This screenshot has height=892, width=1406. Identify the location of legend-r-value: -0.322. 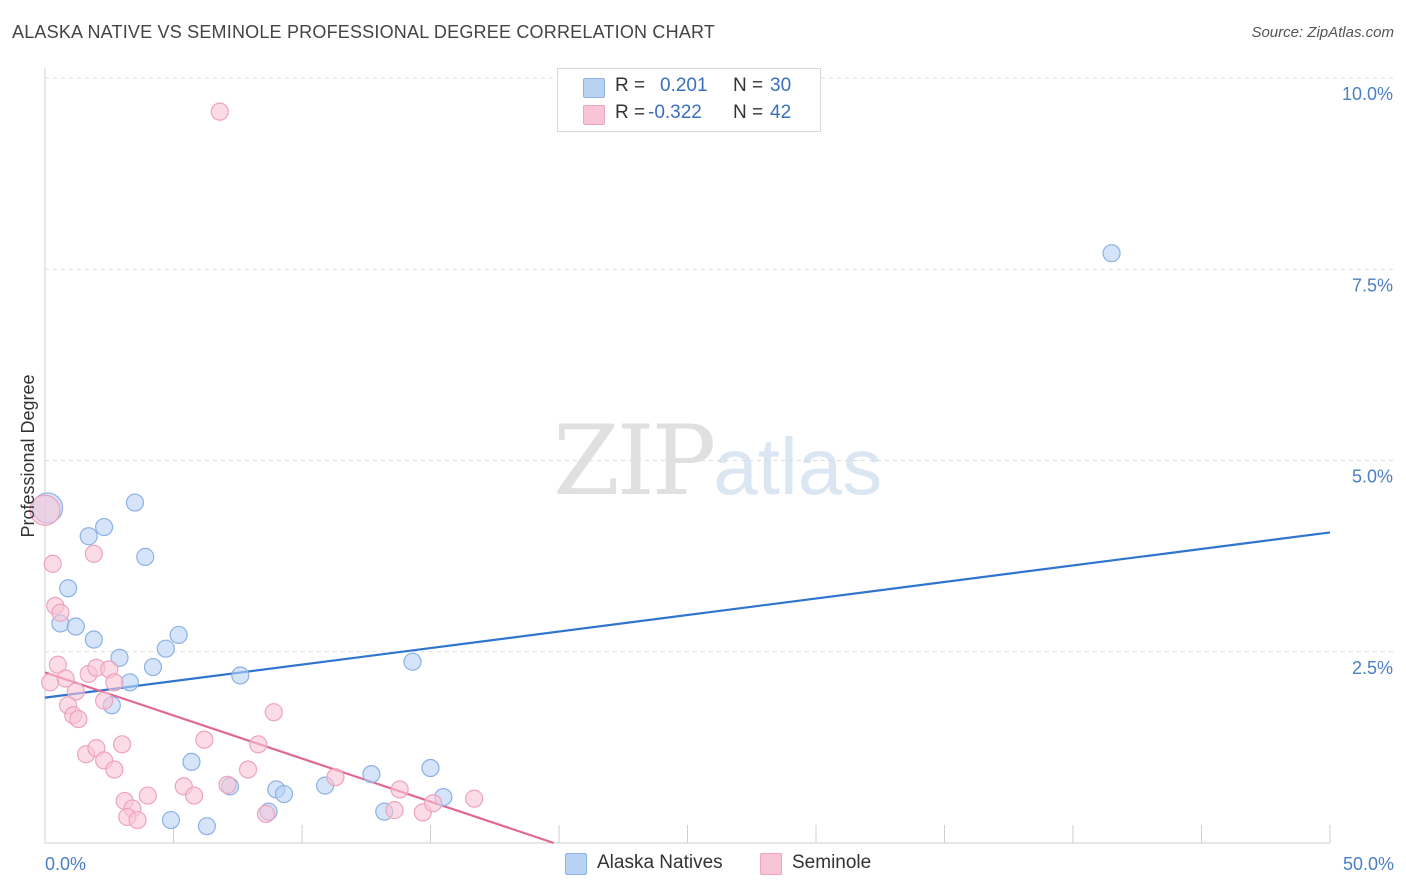
(675, 112).